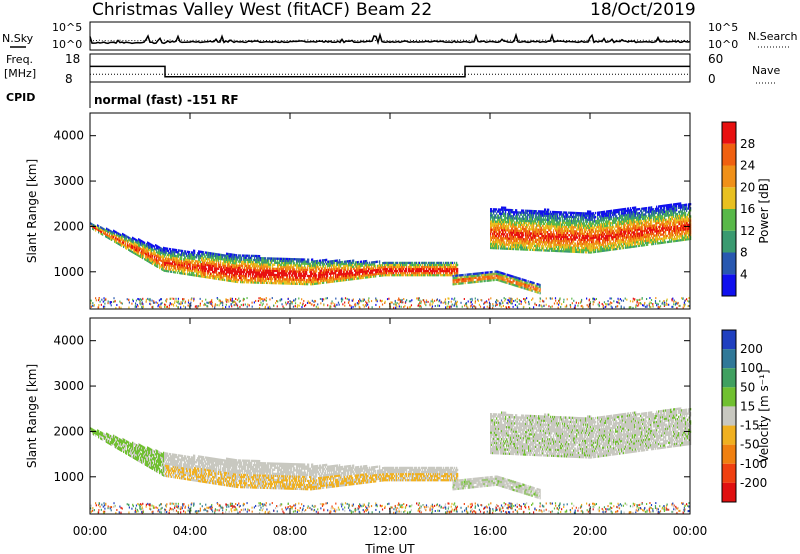 The width and height of the screenshot is (800, 554). Describe the element at coordinates (715, 59) in the screenshot. I see `freq-right-tick-top: 60` at that location.